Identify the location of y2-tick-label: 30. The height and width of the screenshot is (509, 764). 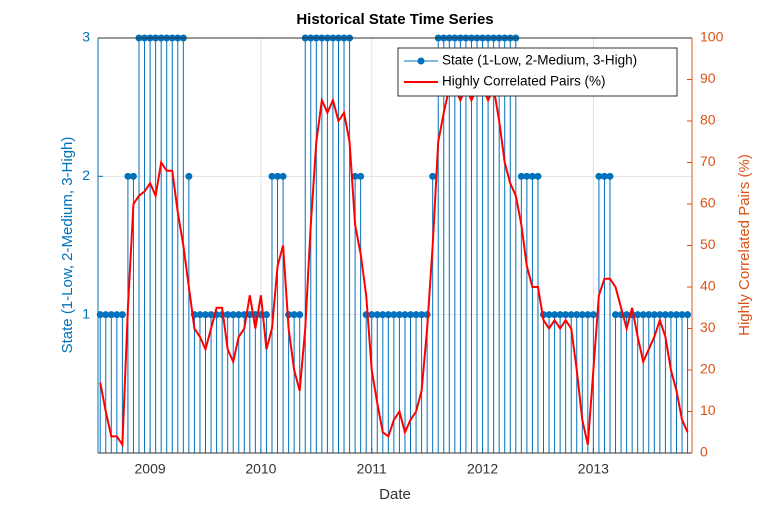
(708, 327).